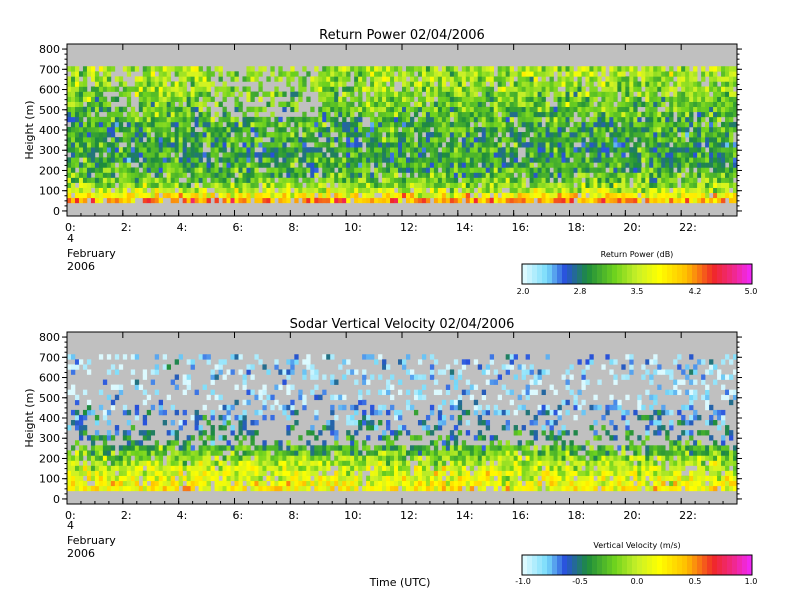  Describe the element at coordinates (625, 274) in the screenshot. I see `colorbar-swatch` at that location.